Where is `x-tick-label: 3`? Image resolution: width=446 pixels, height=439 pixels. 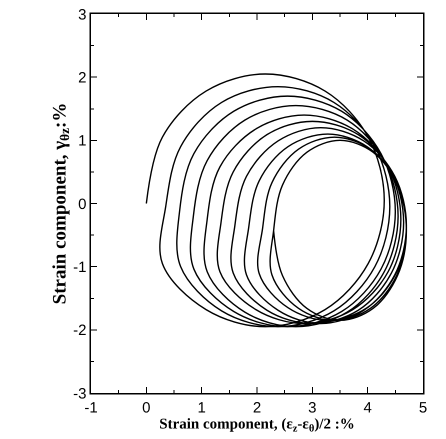
x-tick-label: 3 is located at coordinates (312, 408).